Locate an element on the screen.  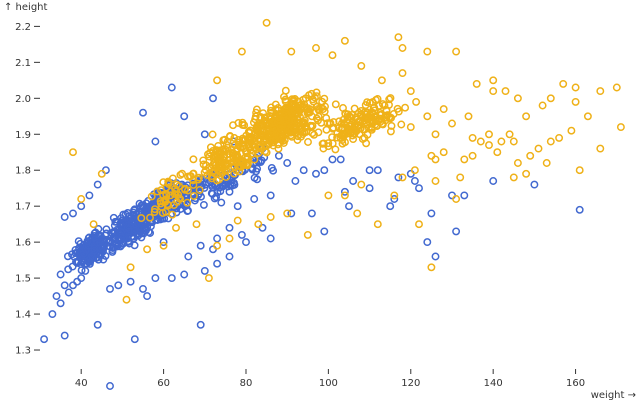
x-tick-label: 40 is located at coordinates (81, 383).